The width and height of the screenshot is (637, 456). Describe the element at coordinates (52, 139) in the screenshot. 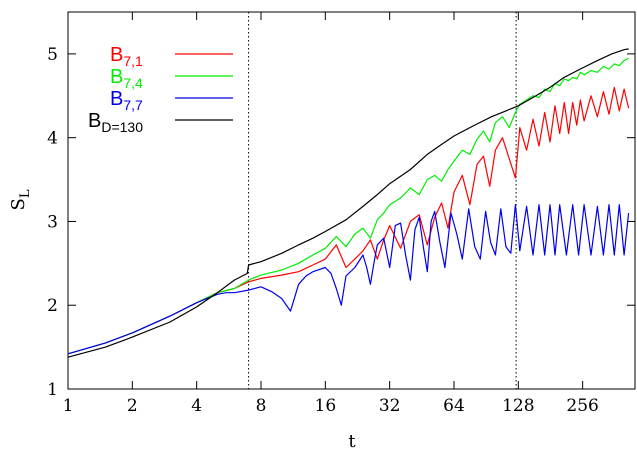

I see `y-tick-label: 4` at that location.